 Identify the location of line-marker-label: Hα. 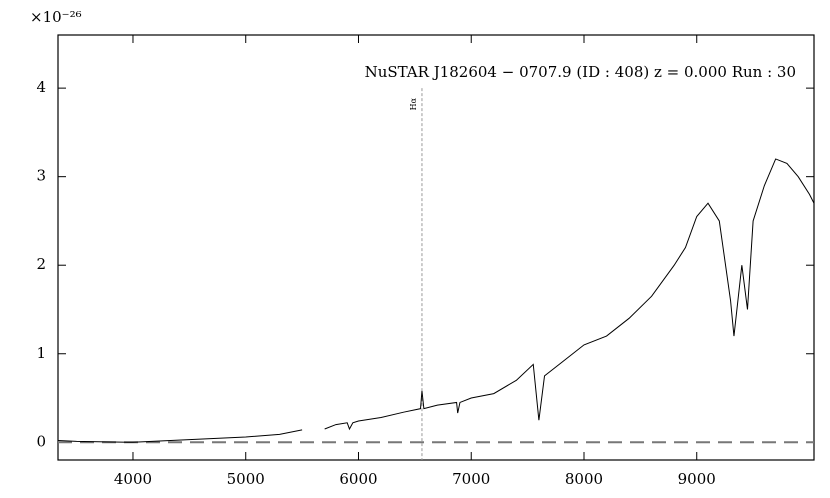
(413, 103).